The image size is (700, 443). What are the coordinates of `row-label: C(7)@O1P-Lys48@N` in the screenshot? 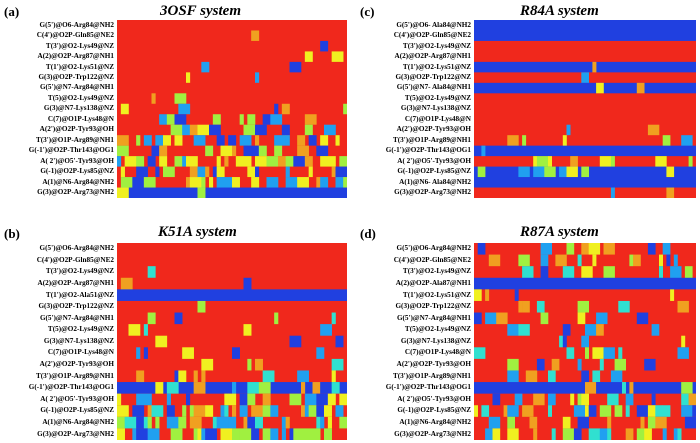 It's located at (80, 118).